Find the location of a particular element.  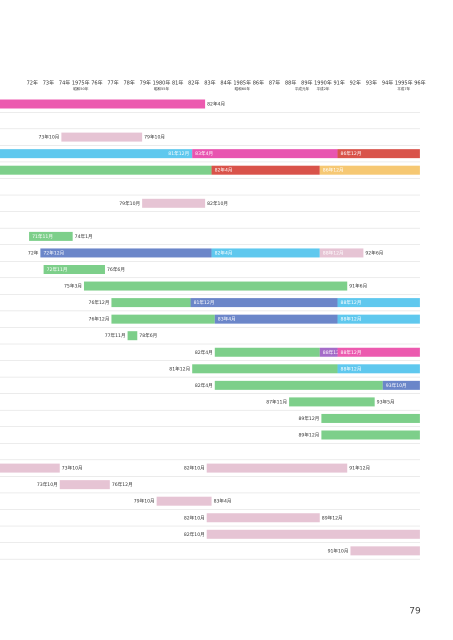

end-label: 93年5月 is located at coordinates (386, 401).